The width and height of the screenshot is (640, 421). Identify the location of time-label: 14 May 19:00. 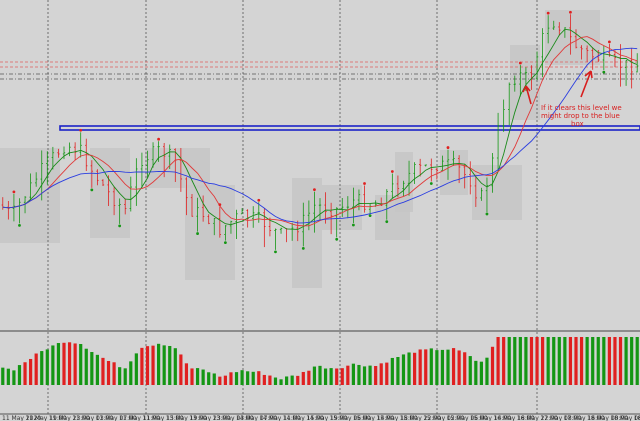
(326, 418).